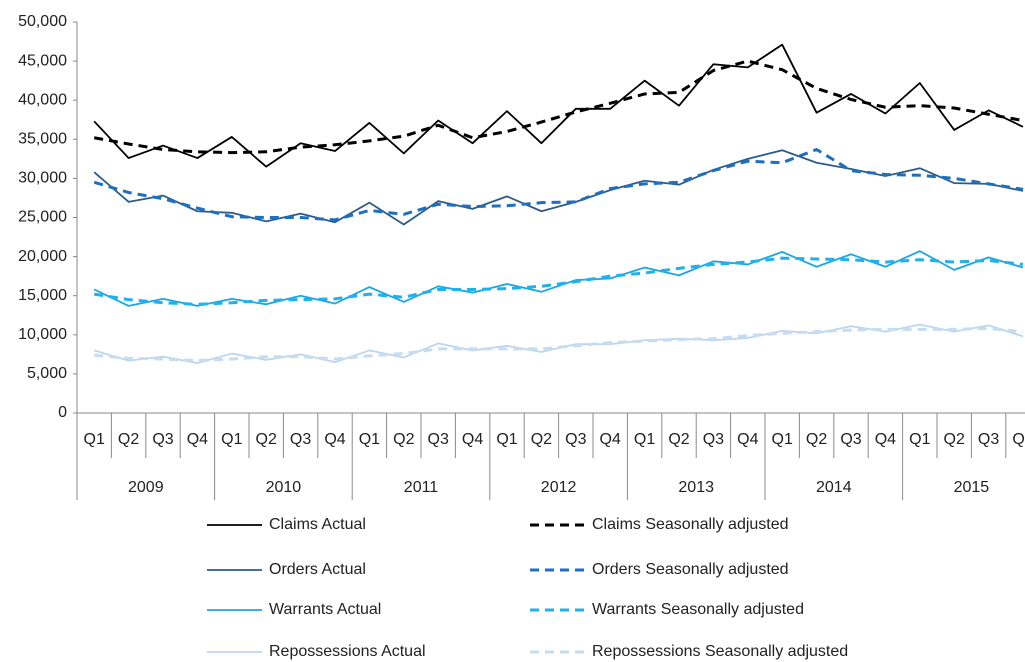  I want to click on y-tick-label: 0, so click(62, 412).